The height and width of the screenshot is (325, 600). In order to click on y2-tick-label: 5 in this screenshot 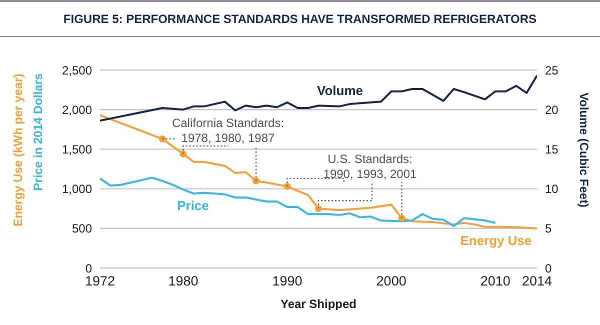, I will do `click(548, 229)`.